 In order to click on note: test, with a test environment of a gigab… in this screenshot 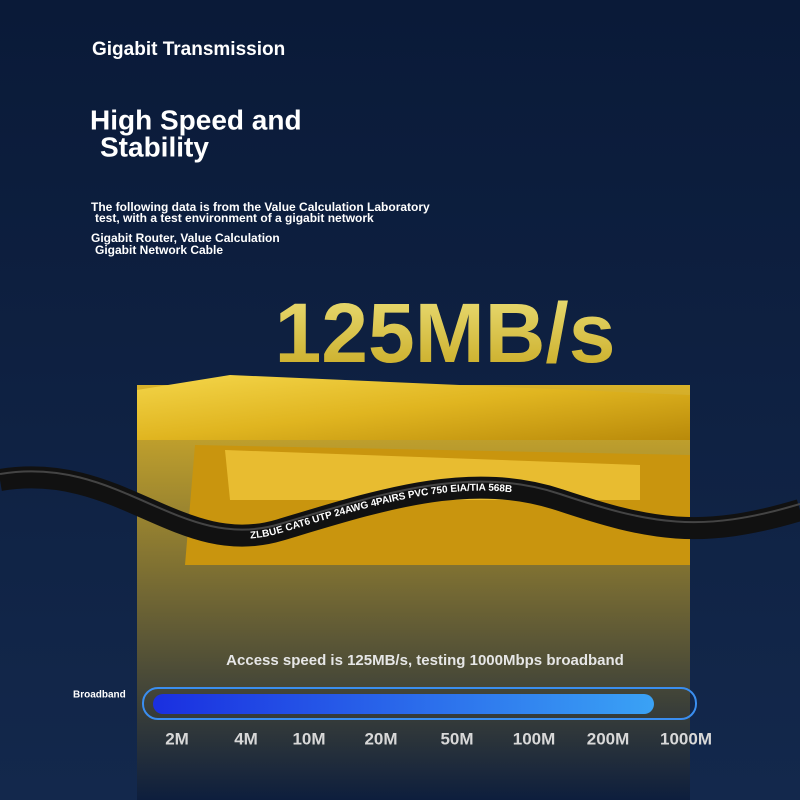, I will do `click(234, 218)`.